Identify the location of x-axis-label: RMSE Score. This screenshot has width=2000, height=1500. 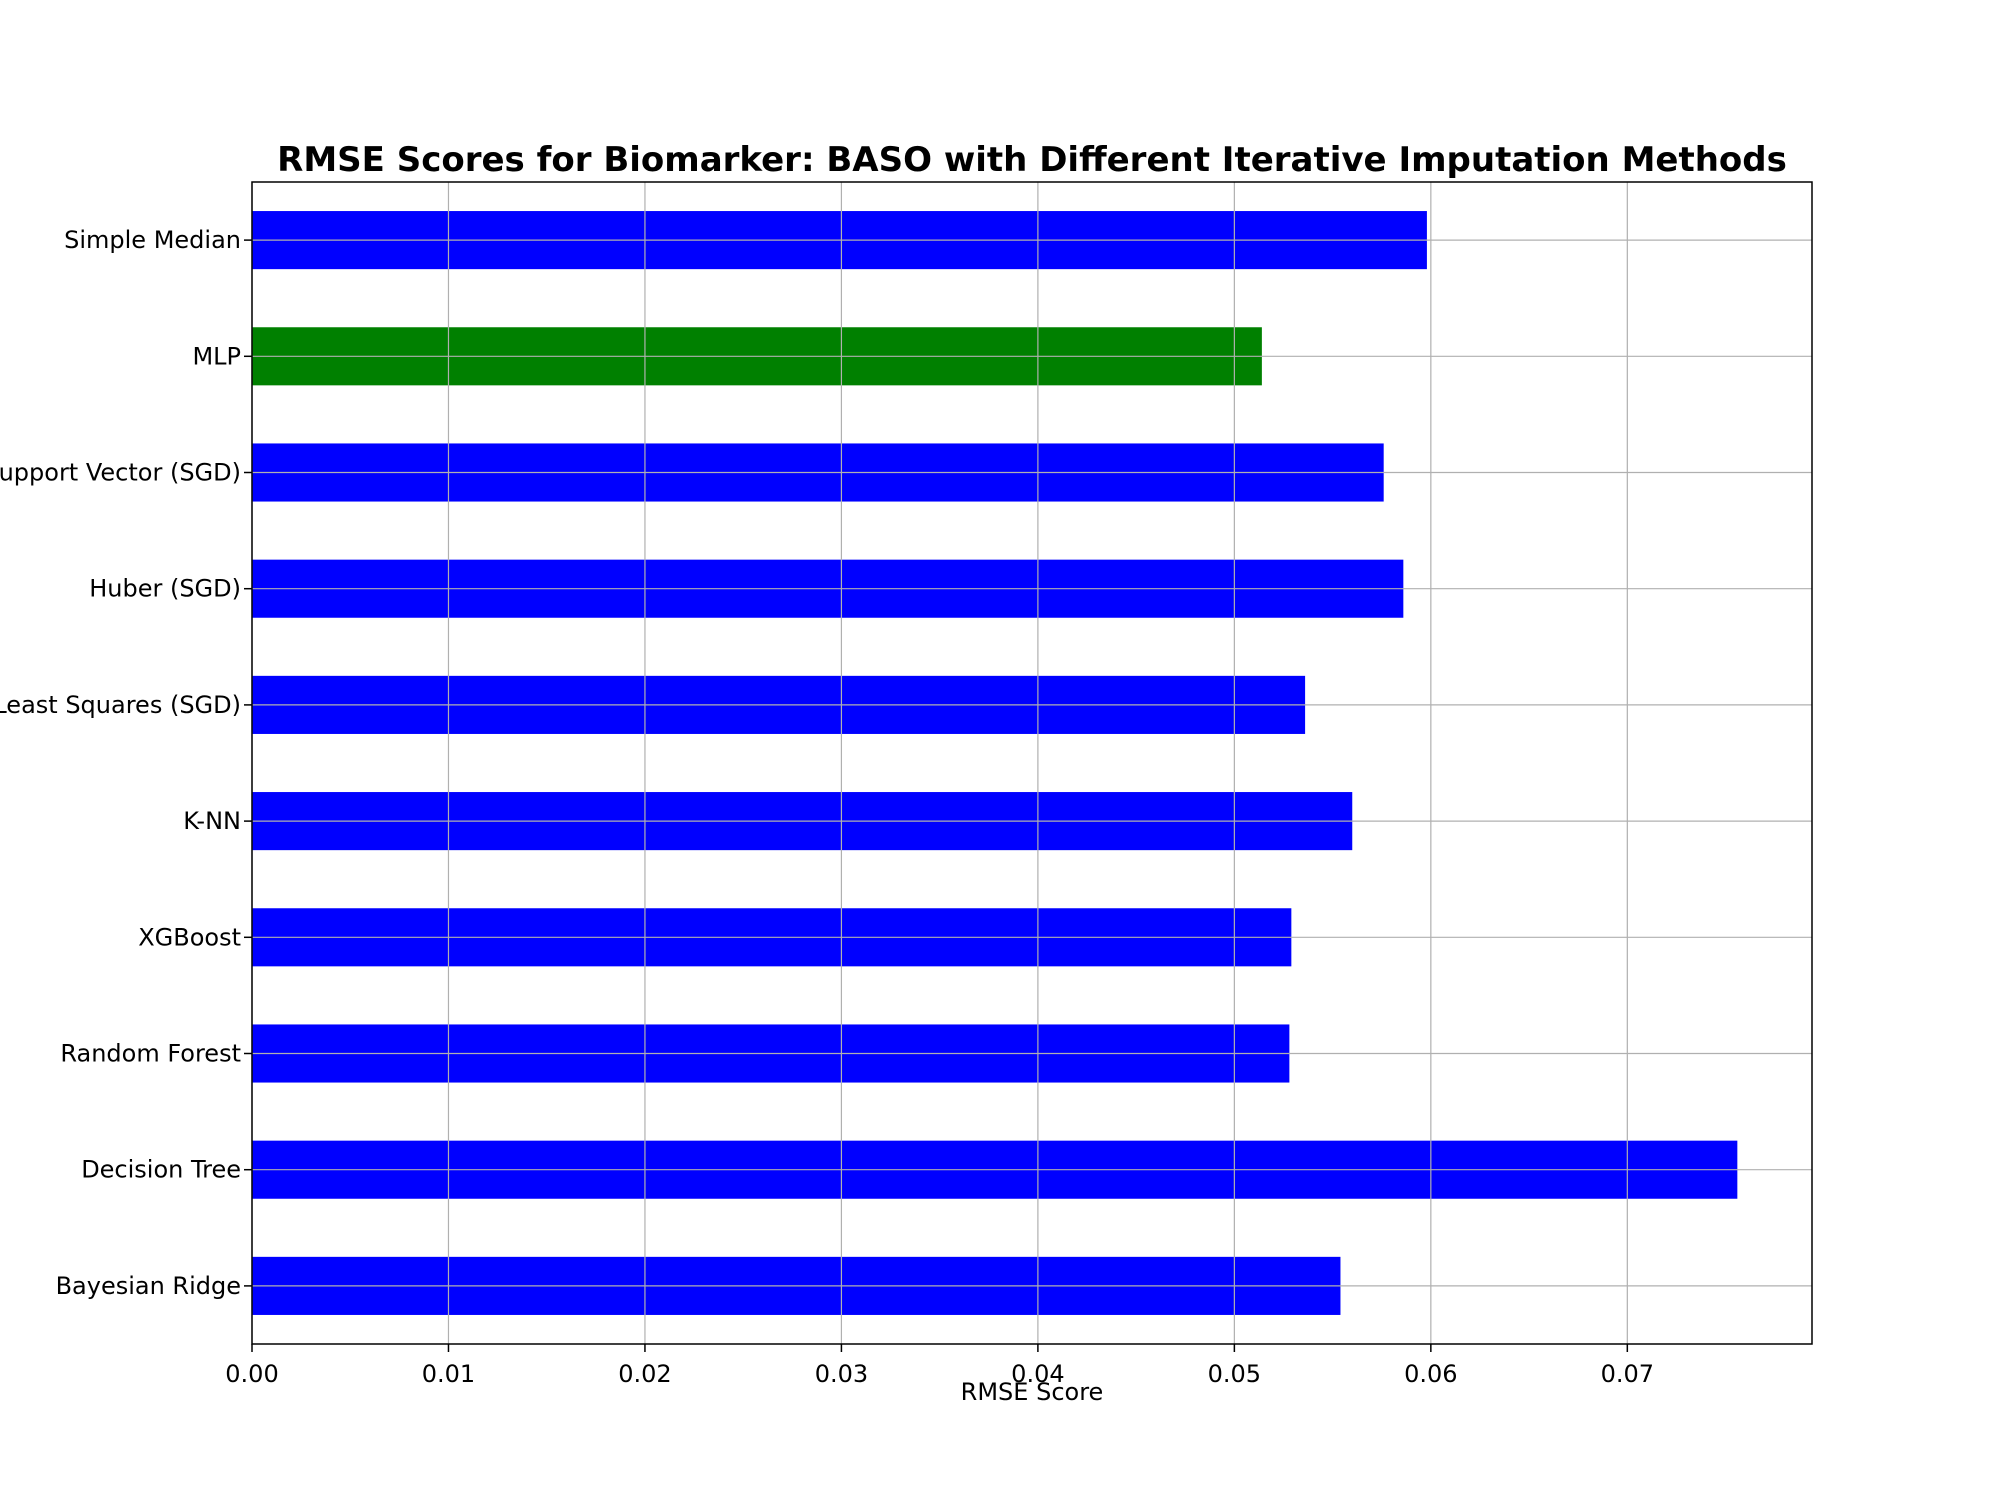
(1032, 1392).